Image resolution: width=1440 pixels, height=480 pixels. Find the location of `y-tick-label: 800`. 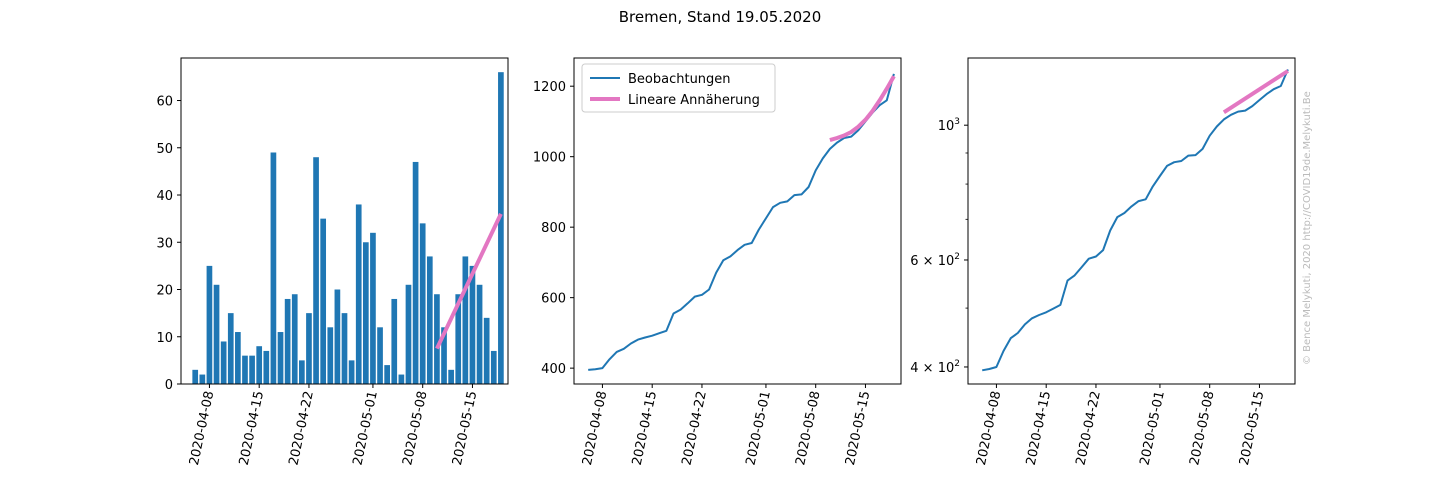

y-tick-label: 800 is located at coordinates (553, 228).